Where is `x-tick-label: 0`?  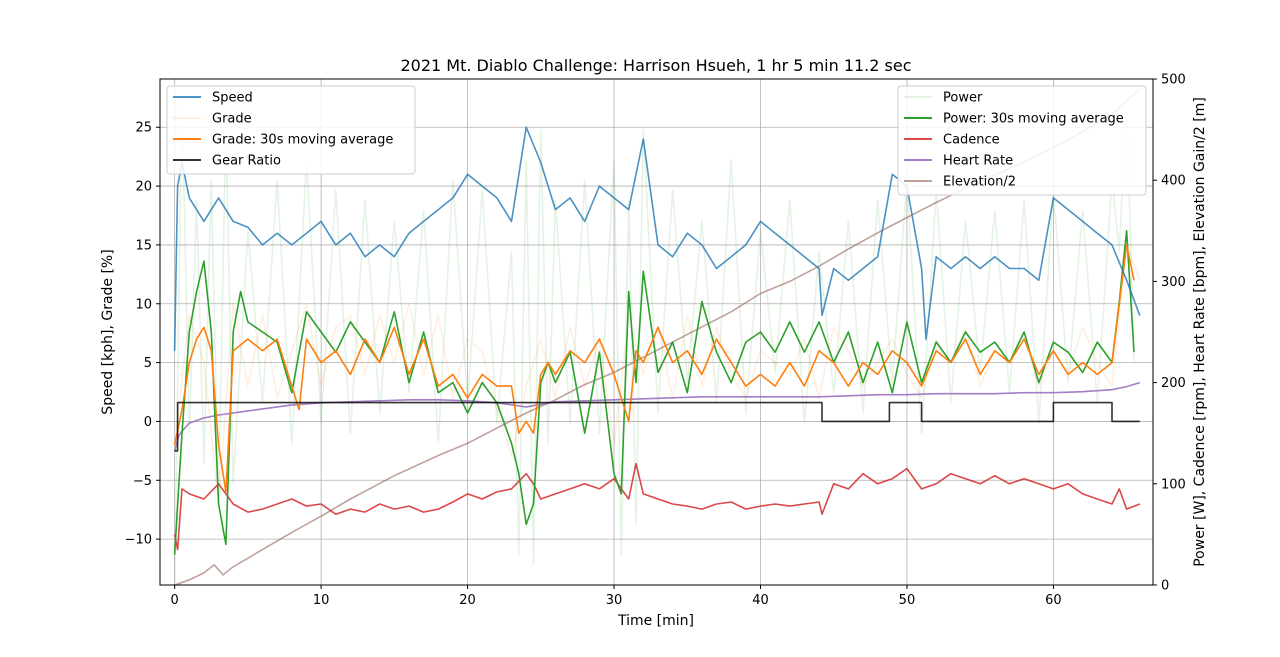 x-tick-label: 0 is located at coordinates (175, 600).